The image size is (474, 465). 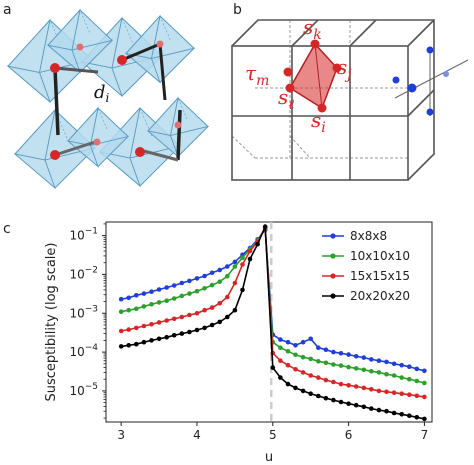 What do you see at coordinates (197, 435) in the screenshot?
I see `x-tick-label: 4` at bounding box center [197, 435].